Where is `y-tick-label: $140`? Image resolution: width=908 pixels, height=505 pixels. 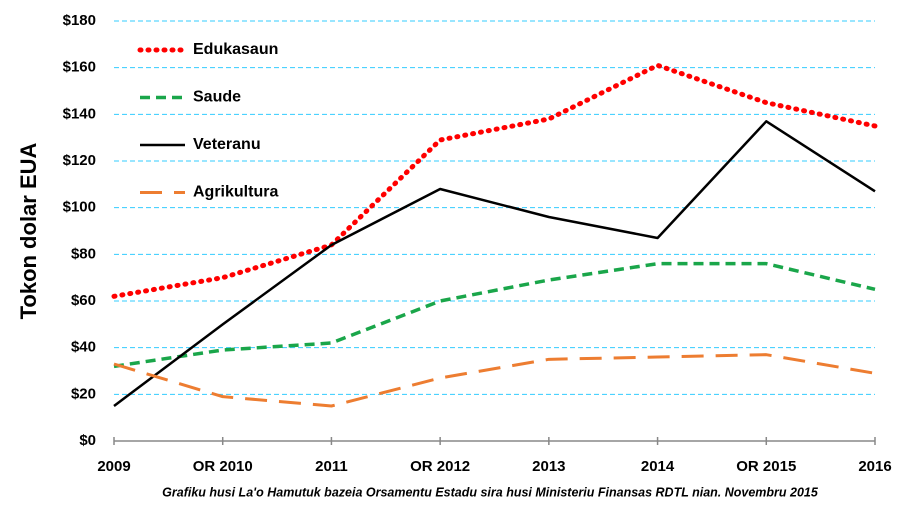
y-tick-label: $140 is located at coordinates (79, 113).